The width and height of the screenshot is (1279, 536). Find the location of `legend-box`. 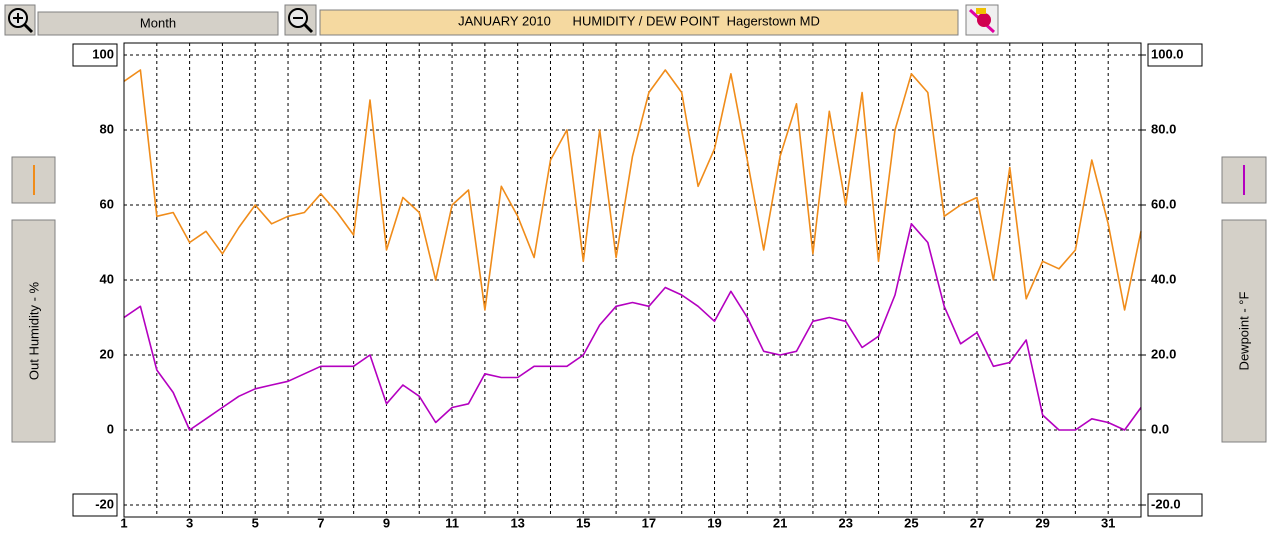

legend-box is located at coordinates (1244, 180).